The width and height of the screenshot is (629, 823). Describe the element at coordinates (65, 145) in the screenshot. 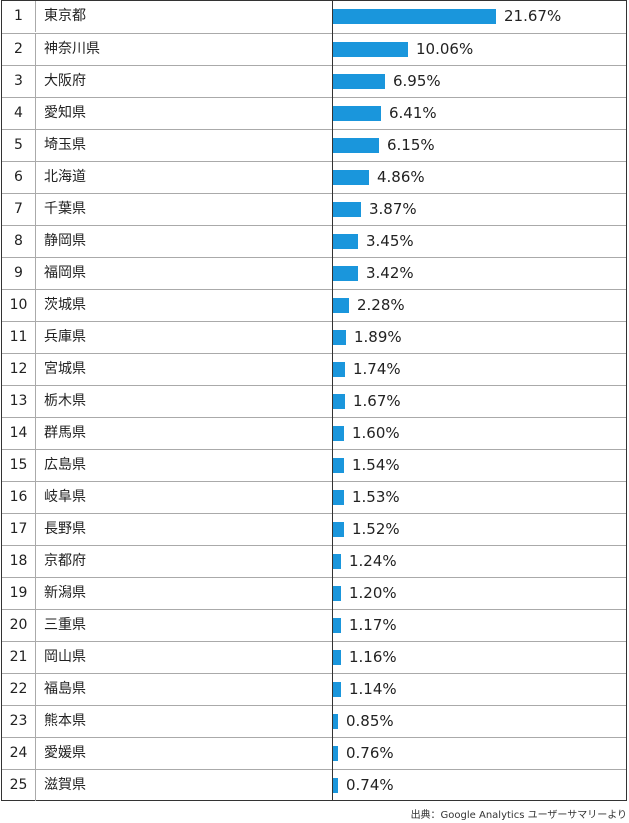

I see `category-label: 埼玉県` at that location.